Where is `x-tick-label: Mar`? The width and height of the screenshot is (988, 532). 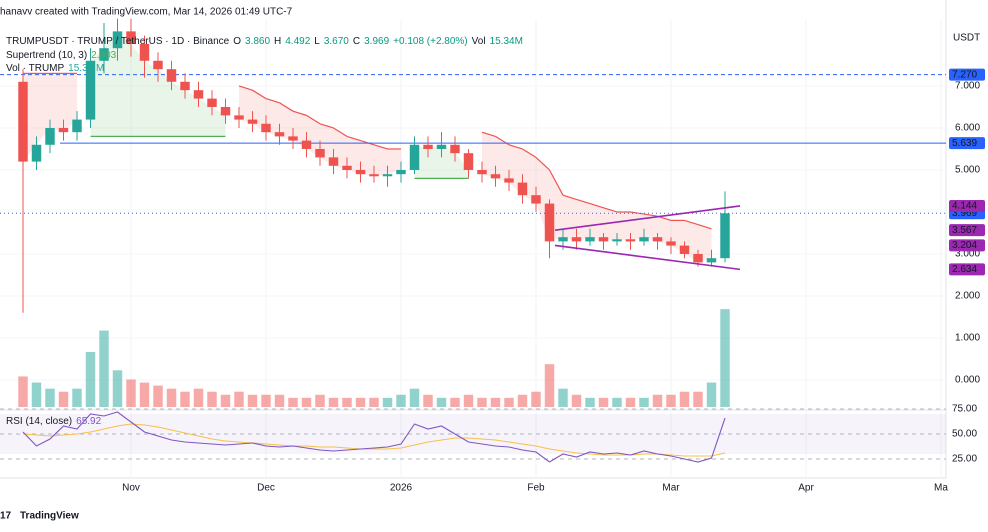
x-tick-label: Mar is located at coordinates (671, 488).